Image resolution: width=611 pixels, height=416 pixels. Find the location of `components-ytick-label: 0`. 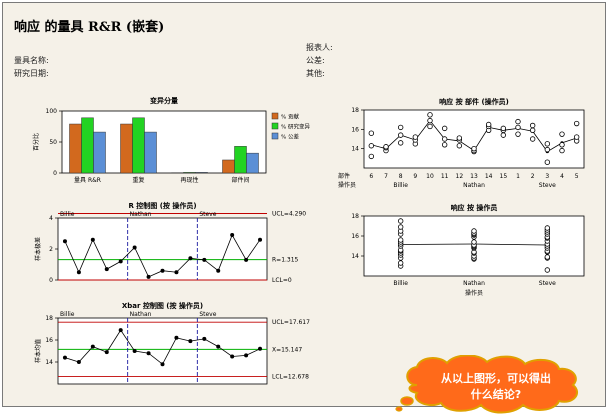

components-ytick-label: 0 is located at coordinates (55, 173).